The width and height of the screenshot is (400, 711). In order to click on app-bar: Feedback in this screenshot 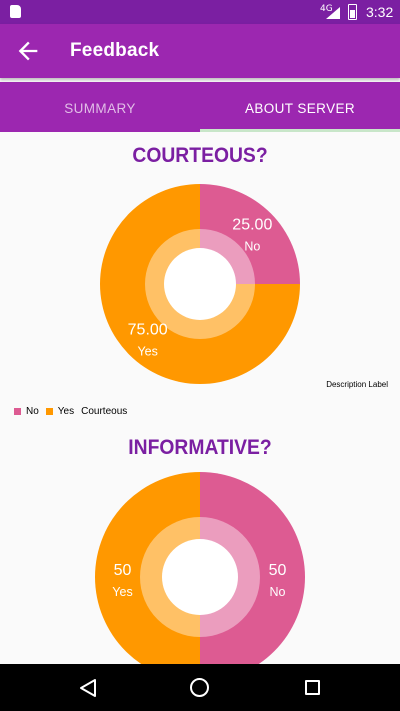, I will do `click(200, 51)`.